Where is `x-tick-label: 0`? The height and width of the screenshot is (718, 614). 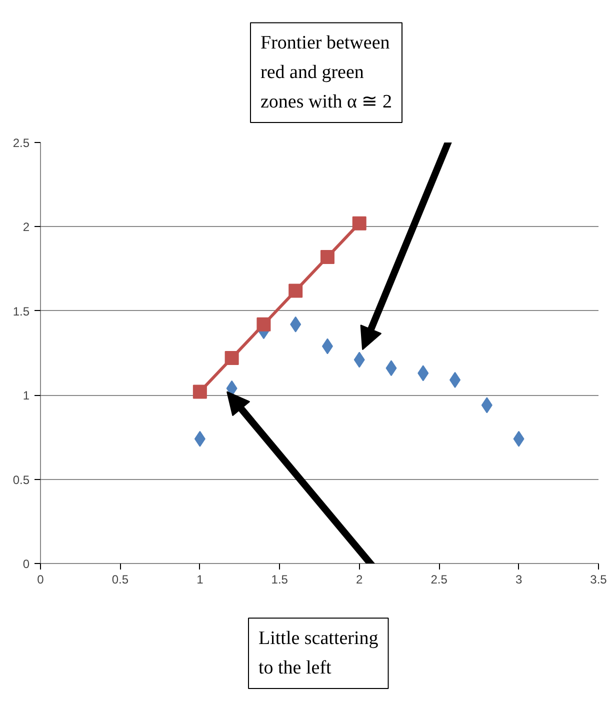
x-tick-label: 0 is located at coordinates (40, 579).